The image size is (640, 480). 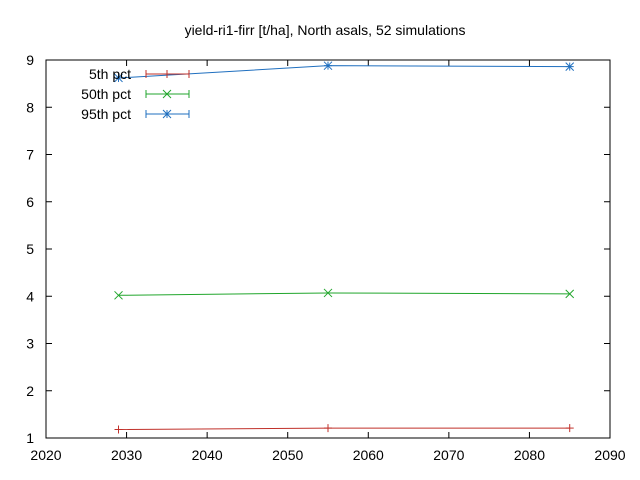 What do you see at coordinates (30, 107) in the screenshot?
I see `y-tick-label: 8` at bounding box center [30, 107].